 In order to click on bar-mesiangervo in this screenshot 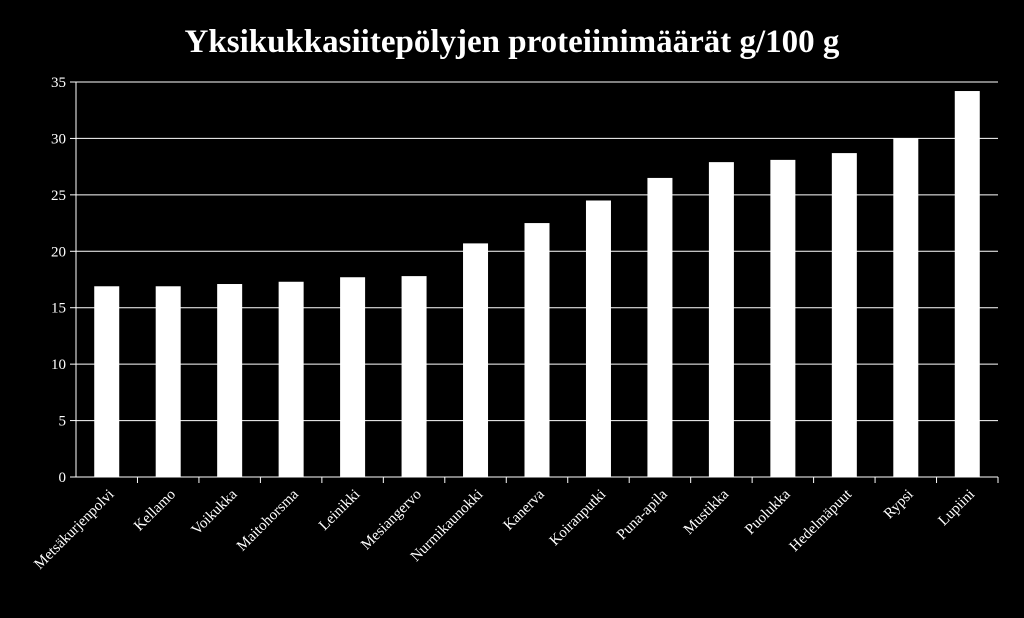, I will do `click(414, 376)`.